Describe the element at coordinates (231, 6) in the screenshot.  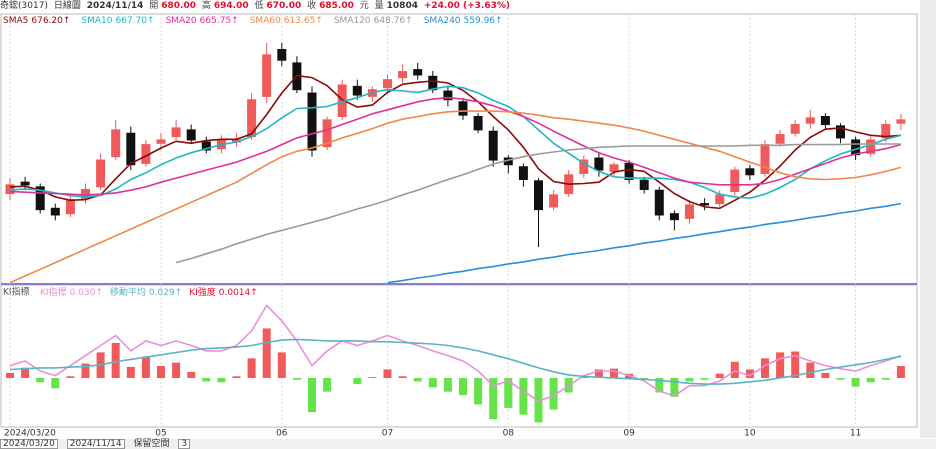
I see `value: 694.00` at that location.